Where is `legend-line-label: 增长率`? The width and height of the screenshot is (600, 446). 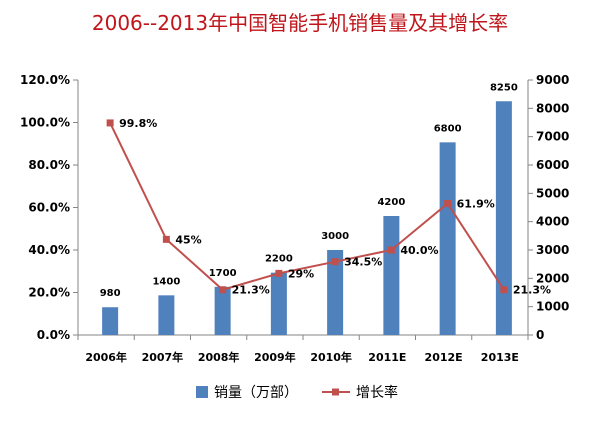 legend-line-label: 增长率 is located at coordinates (377, 392).